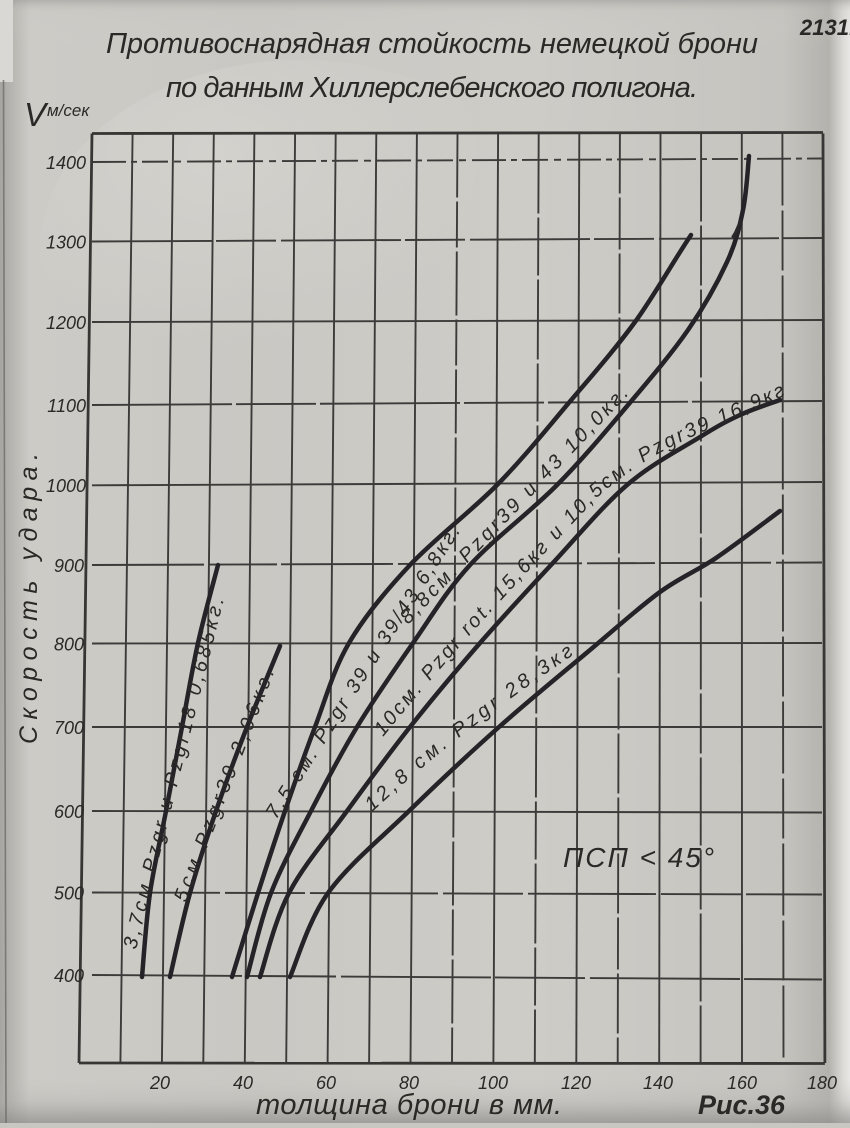 The width and height of the screenshot is (850, 1128). I want to click on svg-text: толщина брони в мм., so click(409, 1105).